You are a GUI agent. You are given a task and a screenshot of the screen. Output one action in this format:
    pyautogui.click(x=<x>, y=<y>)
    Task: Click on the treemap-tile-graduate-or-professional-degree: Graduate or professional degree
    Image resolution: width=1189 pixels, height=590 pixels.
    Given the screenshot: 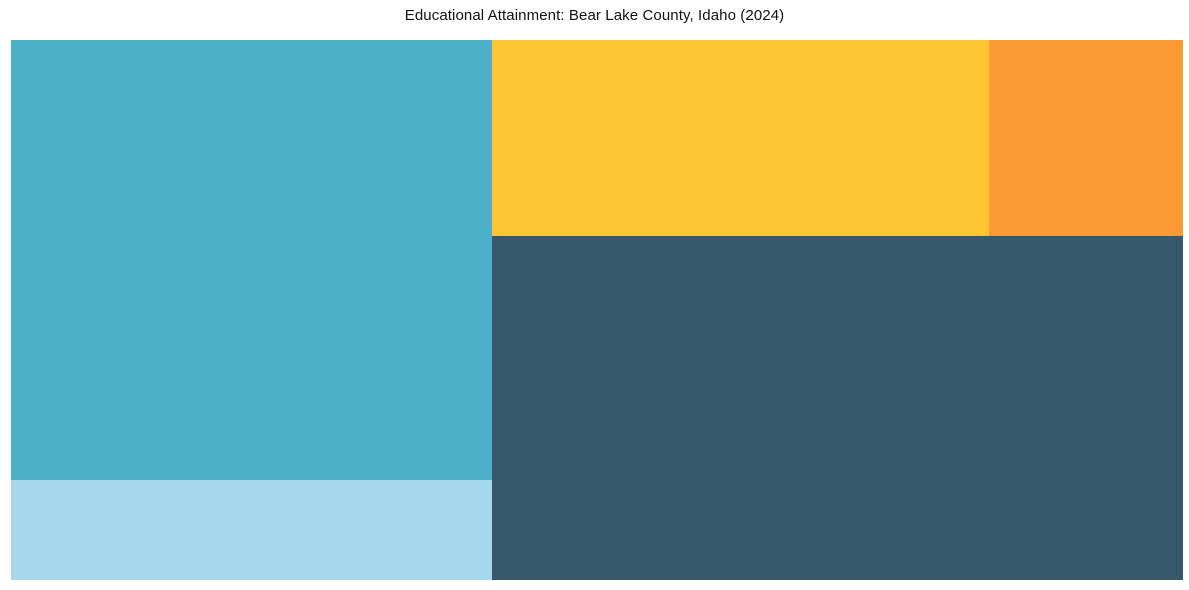 What is the action you would take?
    pyautogui.click(x=251, y=530)
    